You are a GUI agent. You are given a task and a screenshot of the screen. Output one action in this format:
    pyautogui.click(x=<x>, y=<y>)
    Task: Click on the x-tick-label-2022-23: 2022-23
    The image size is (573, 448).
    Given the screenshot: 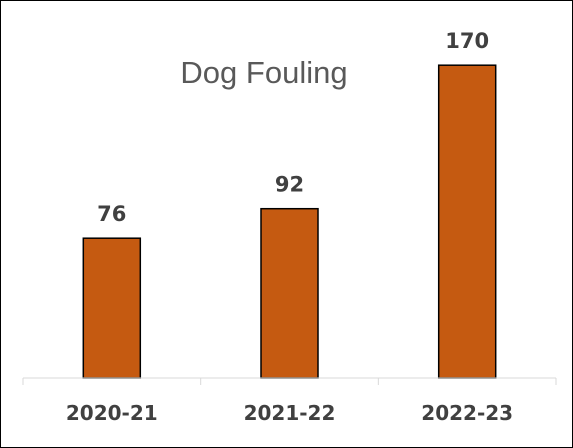 What is the action you would take?
    pyautogui.click(x=467, y=413)
    